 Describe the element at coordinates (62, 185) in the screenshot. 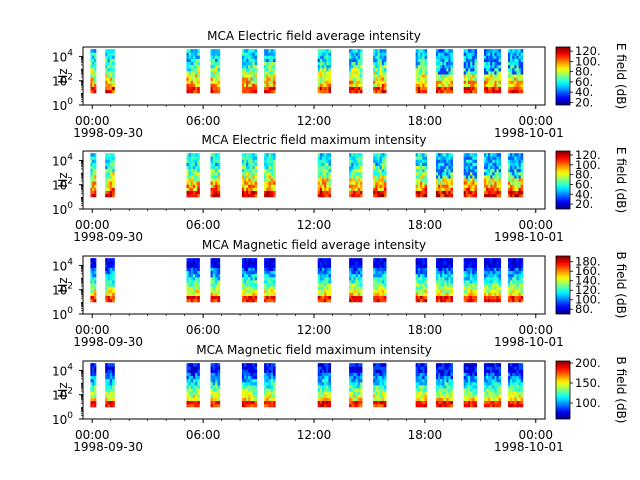

I see `y-tick-label: 102` at that location.